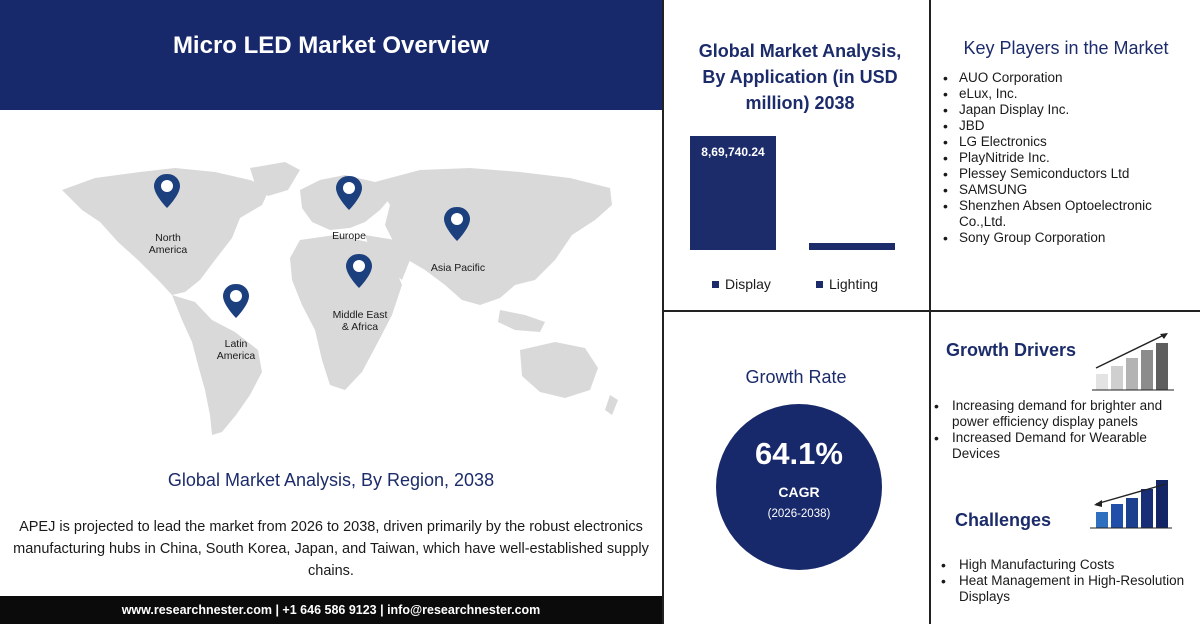 The width and height of the screenshot is (1200, 624). I want to click on nz-shape, so click(611, 405).